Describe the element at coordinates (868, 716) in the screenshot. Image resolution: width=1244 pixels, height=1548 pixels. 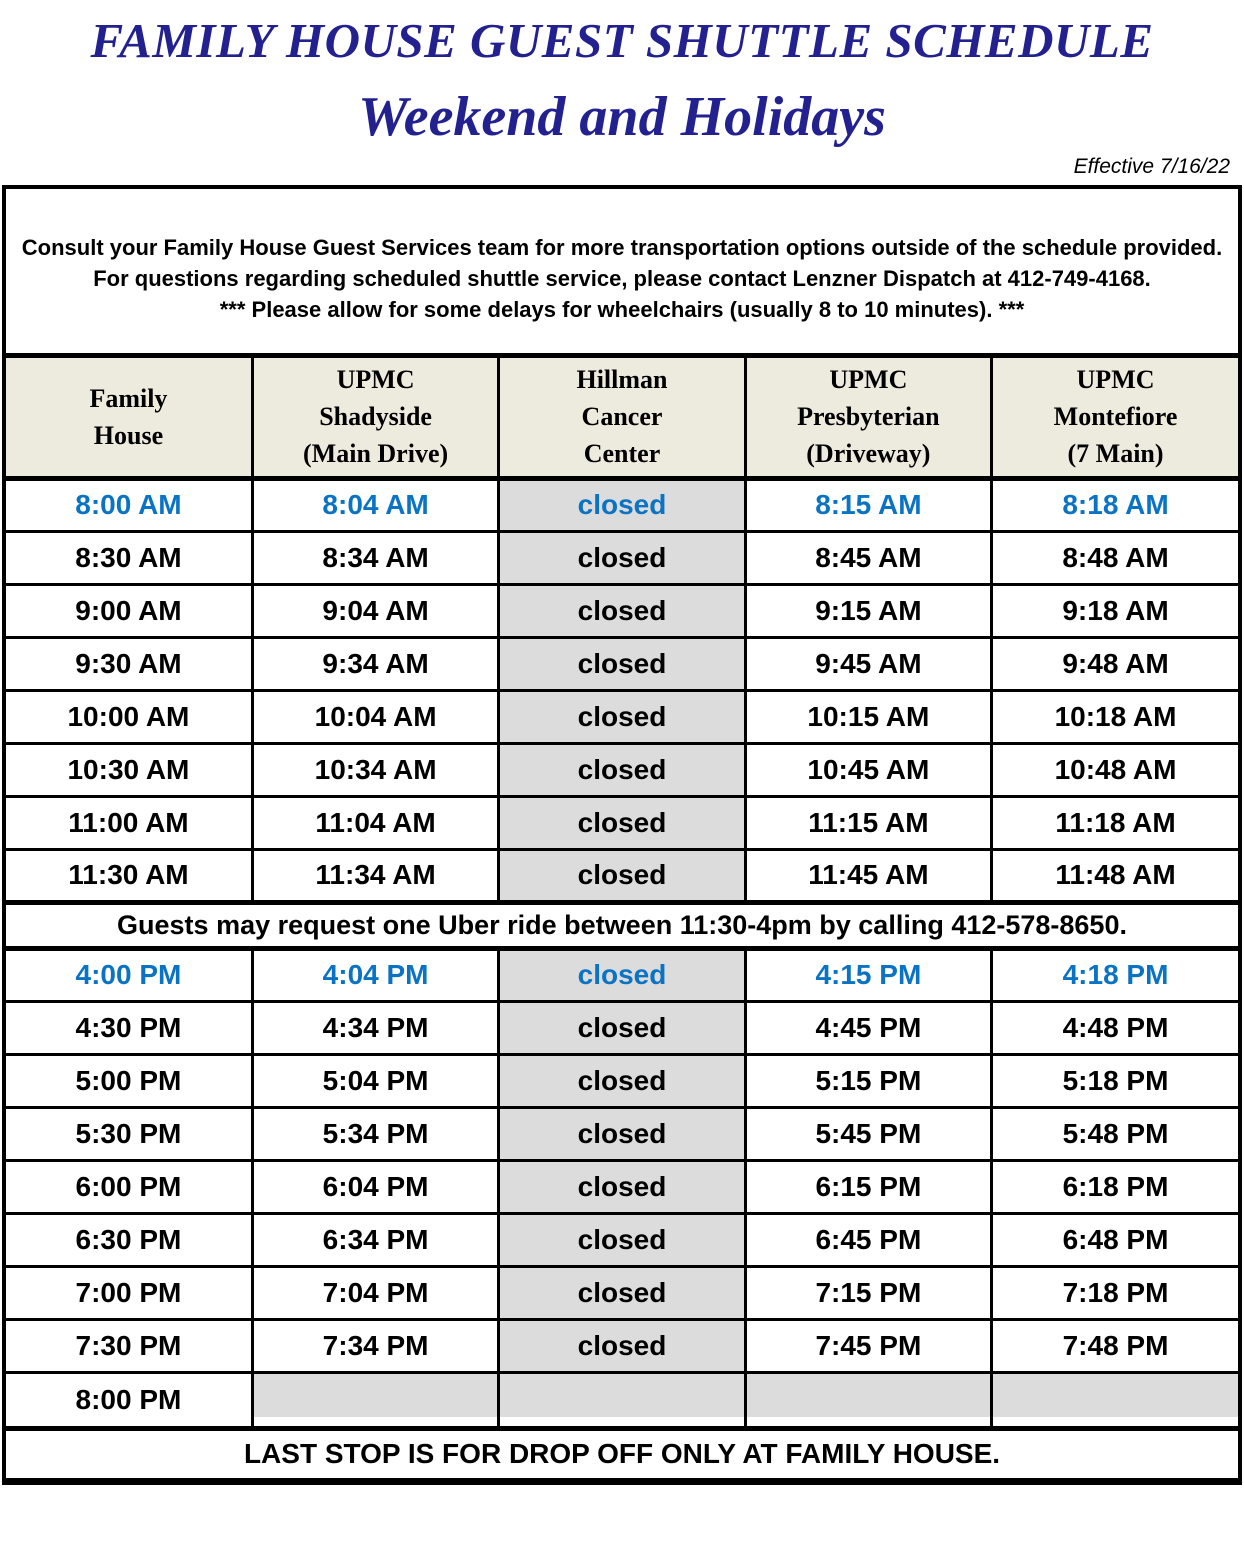
I see `time-cell: 10:15 AM` at that location.